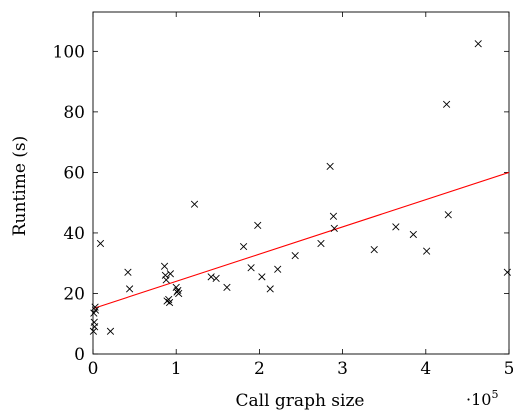 The height and width of the screenshot is (414, 513). I want to click on x-axis-scale-exponent: 5, so click(494, 394).